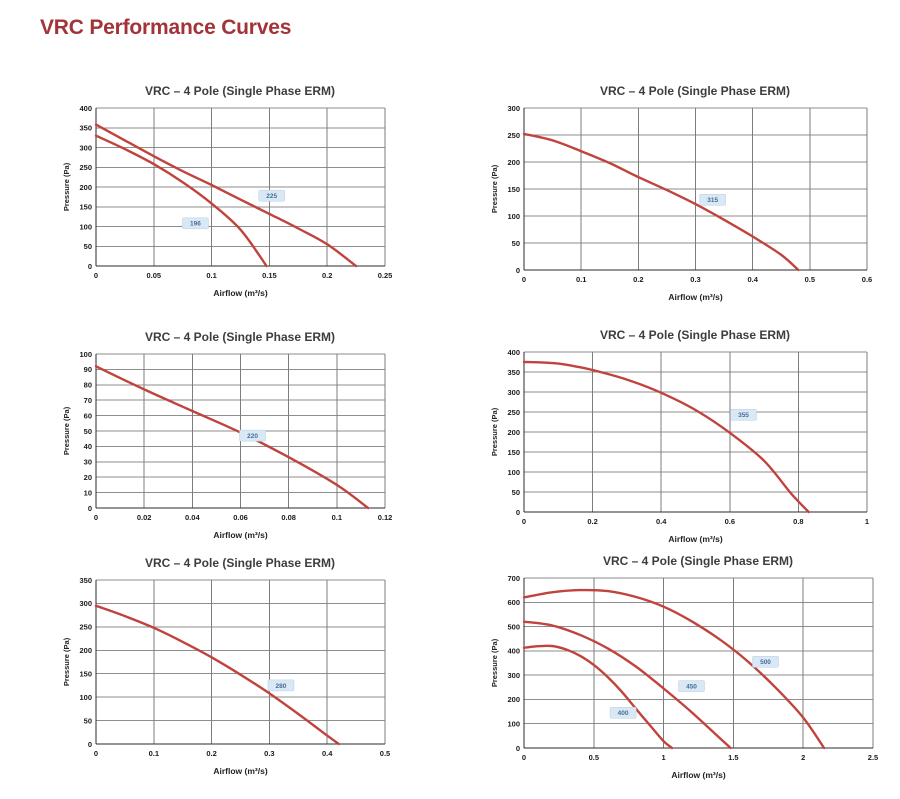 This screenshot has height=799, width=900. I want to click on svg-text: 20, so click(88, 477).